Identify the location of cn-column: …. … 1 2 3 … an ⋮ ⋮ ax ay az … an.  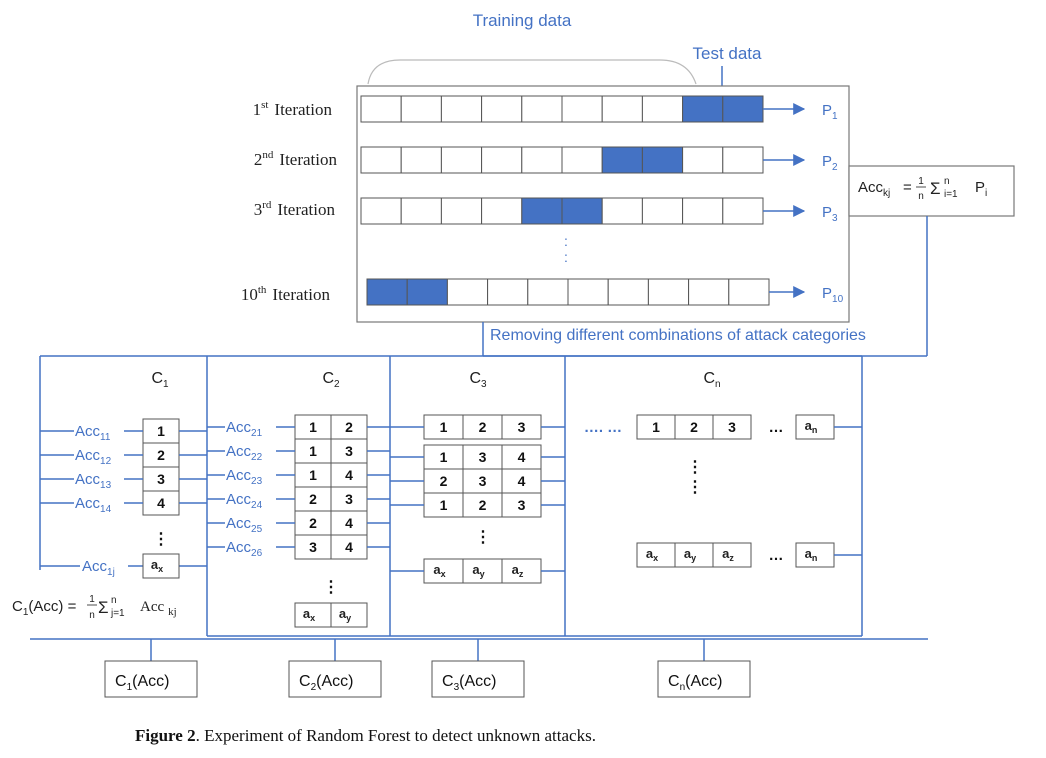
(723, 491).